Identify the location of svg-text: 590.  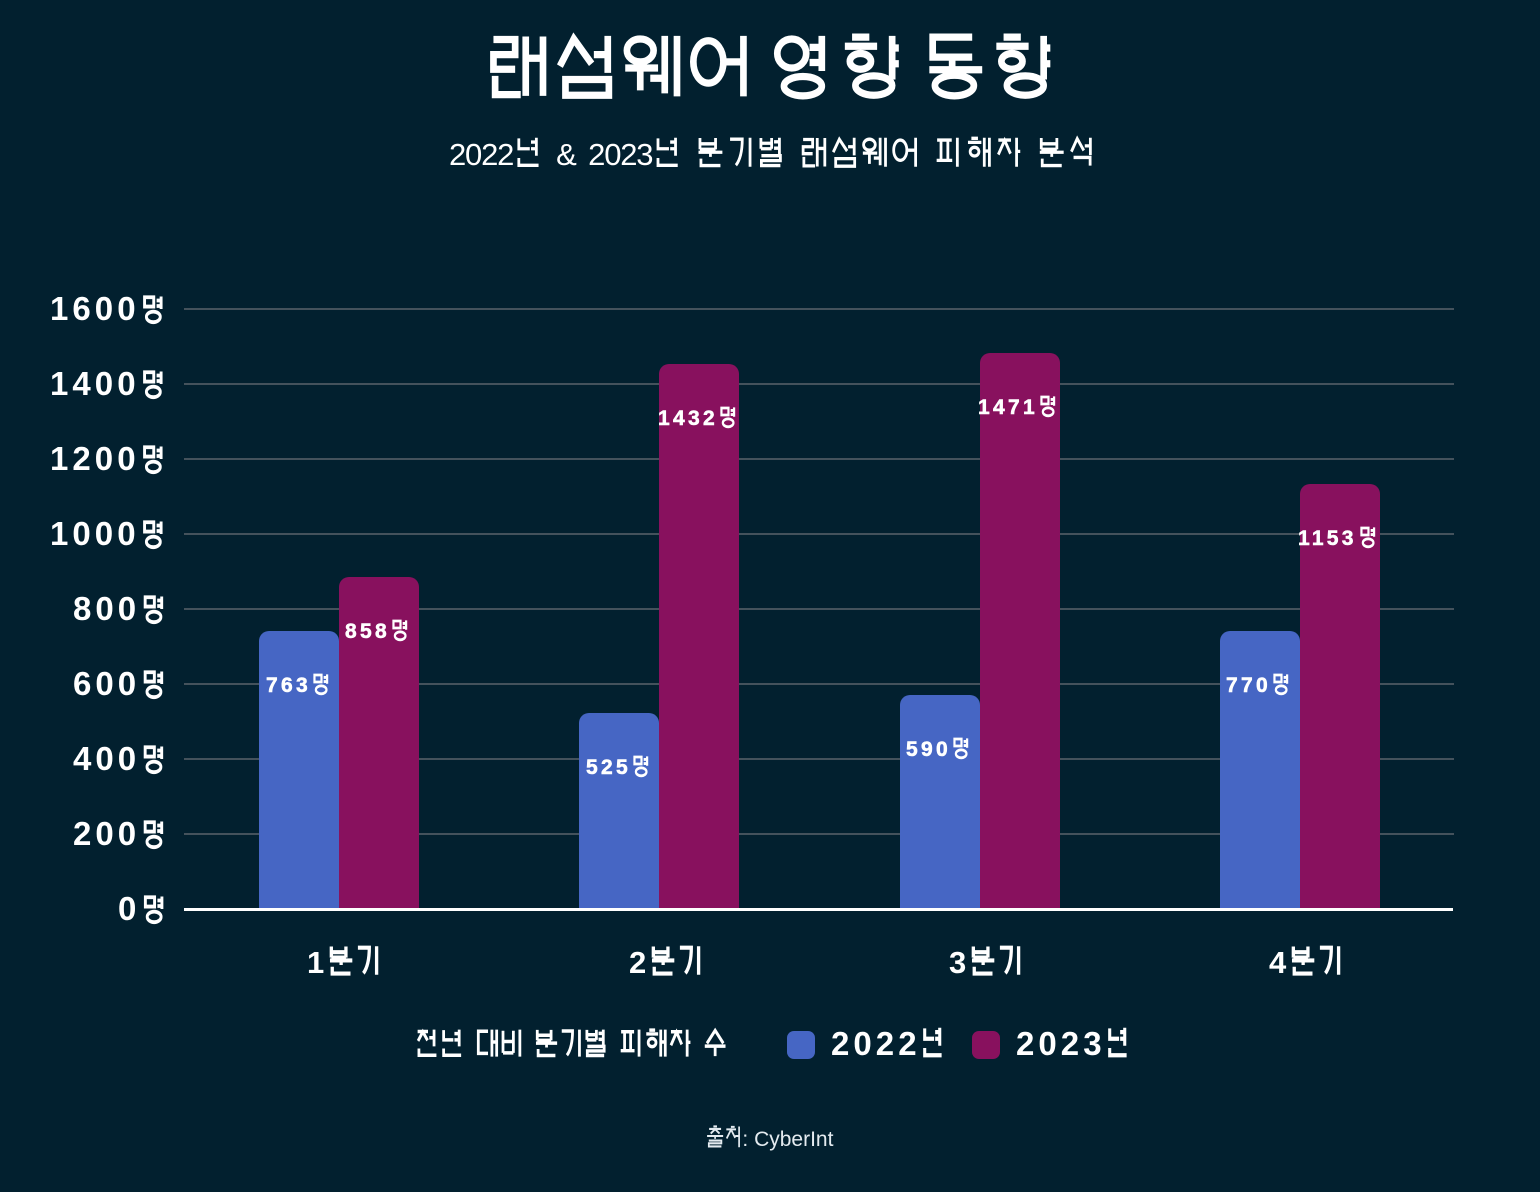
(928, 749).